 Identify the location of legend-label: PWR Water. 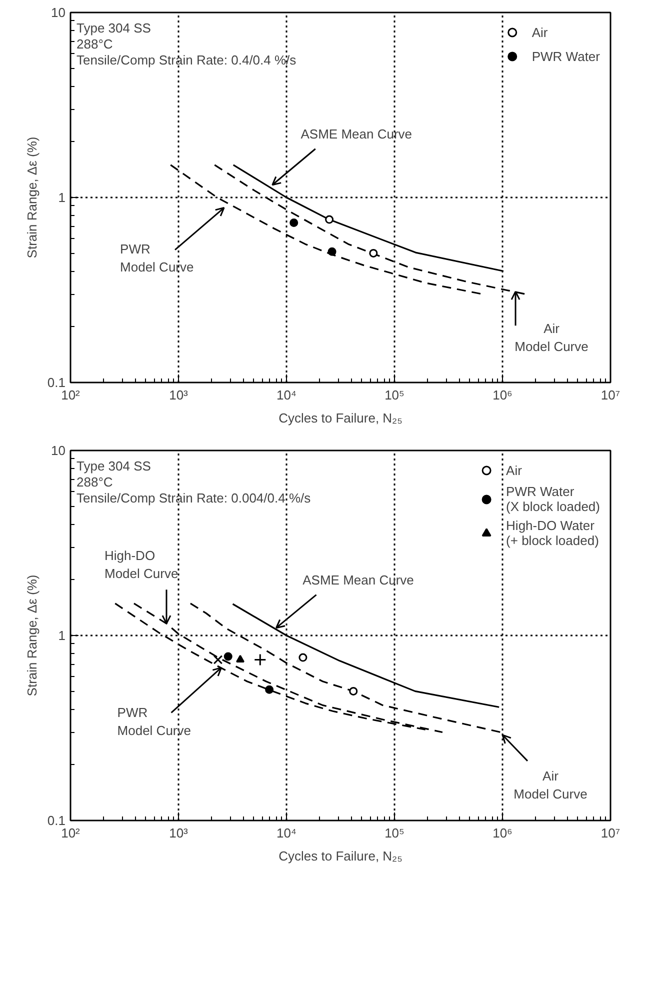
(566, 56).